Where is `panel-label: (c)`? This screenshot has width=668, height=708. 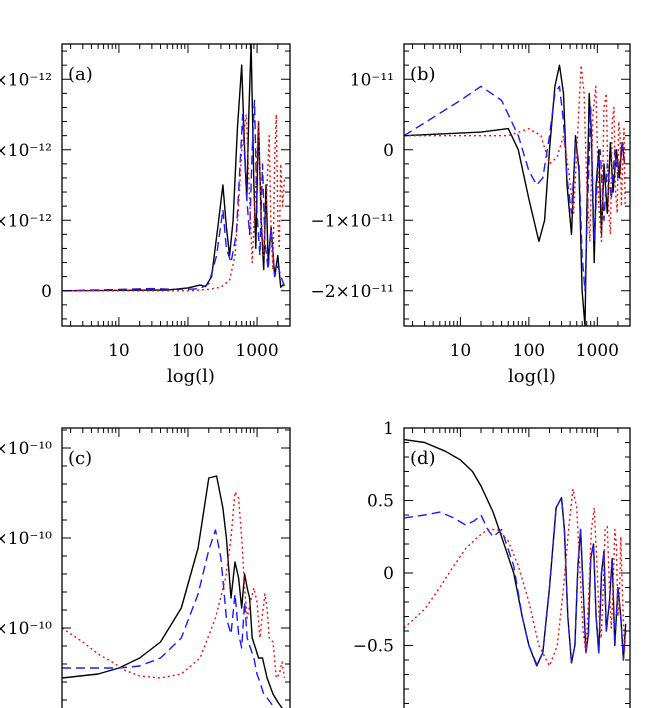 panel-label: (c) is located at coordinates (80, 458).